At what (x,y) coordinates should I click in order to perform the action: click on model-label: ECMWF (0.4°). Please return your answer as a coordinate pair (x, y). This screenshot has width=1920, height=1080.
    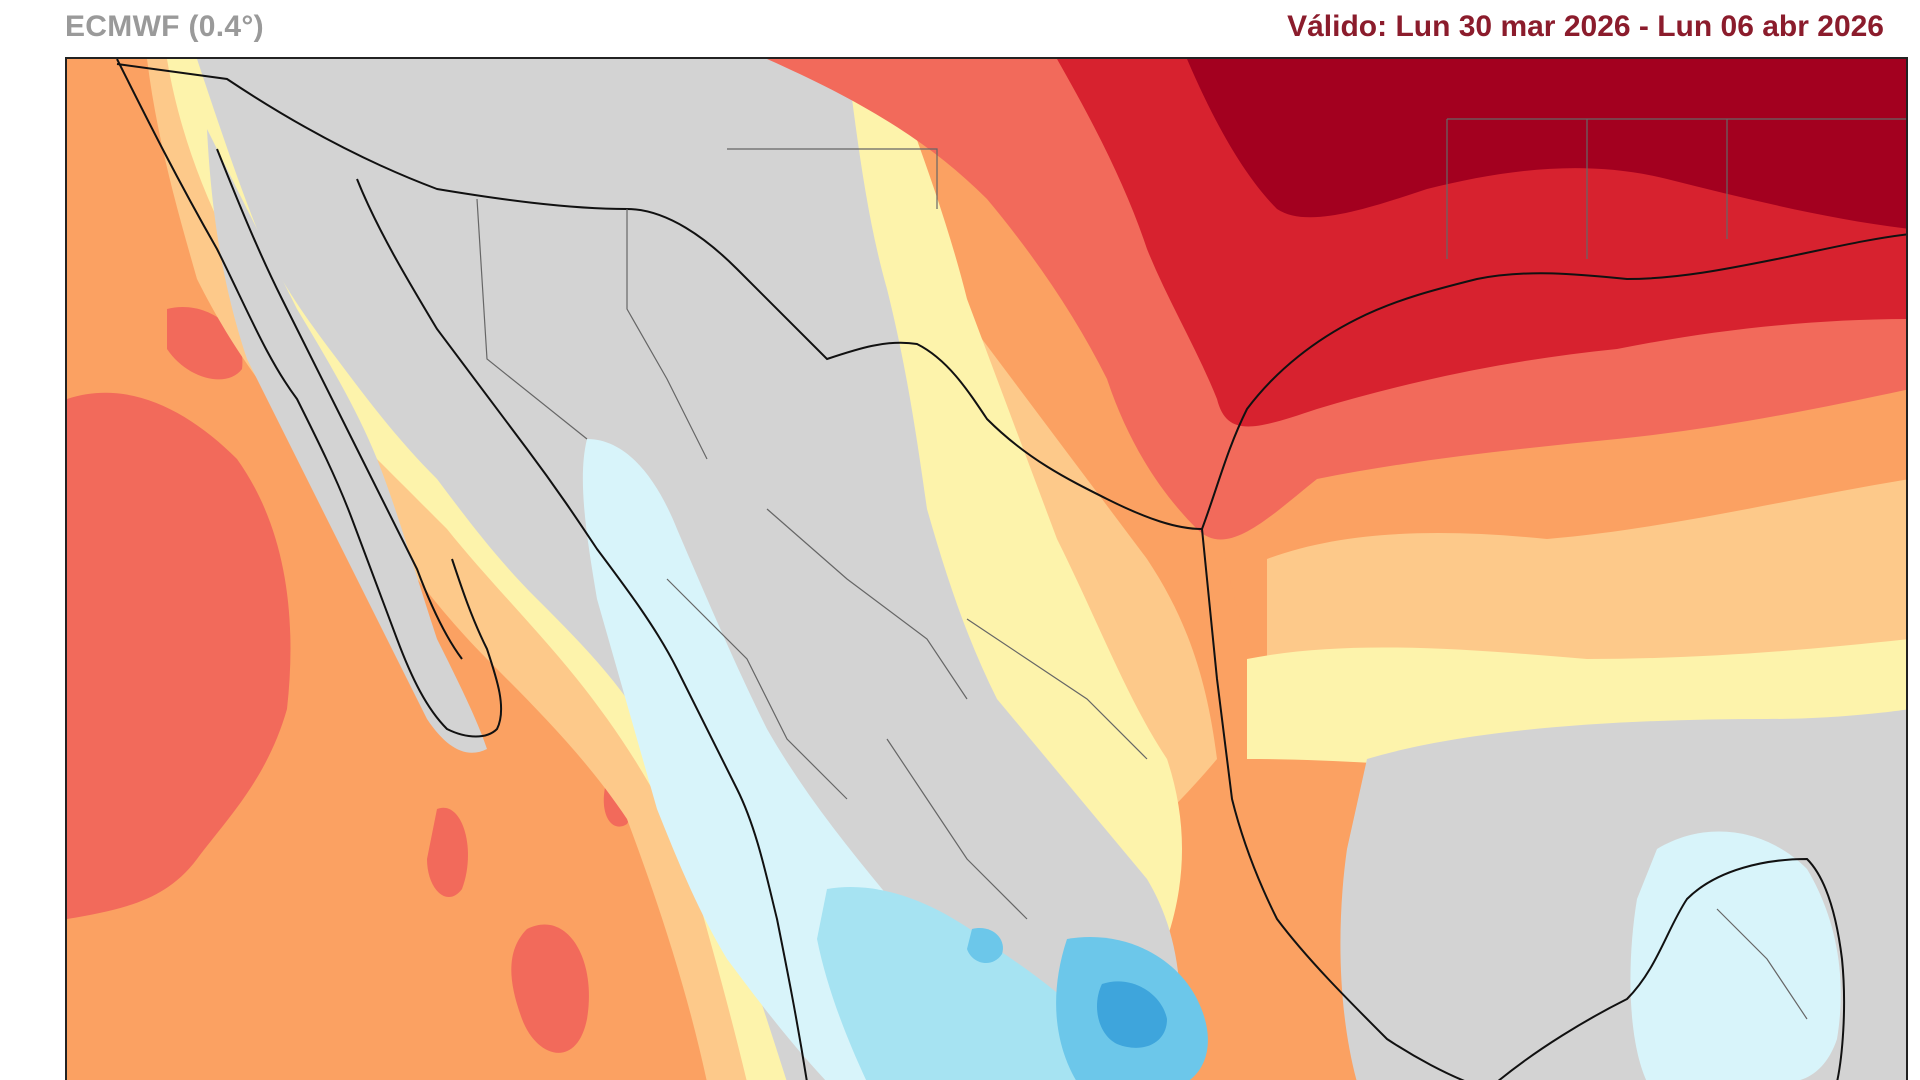
    Looking at the image, I should click on (164, 26).